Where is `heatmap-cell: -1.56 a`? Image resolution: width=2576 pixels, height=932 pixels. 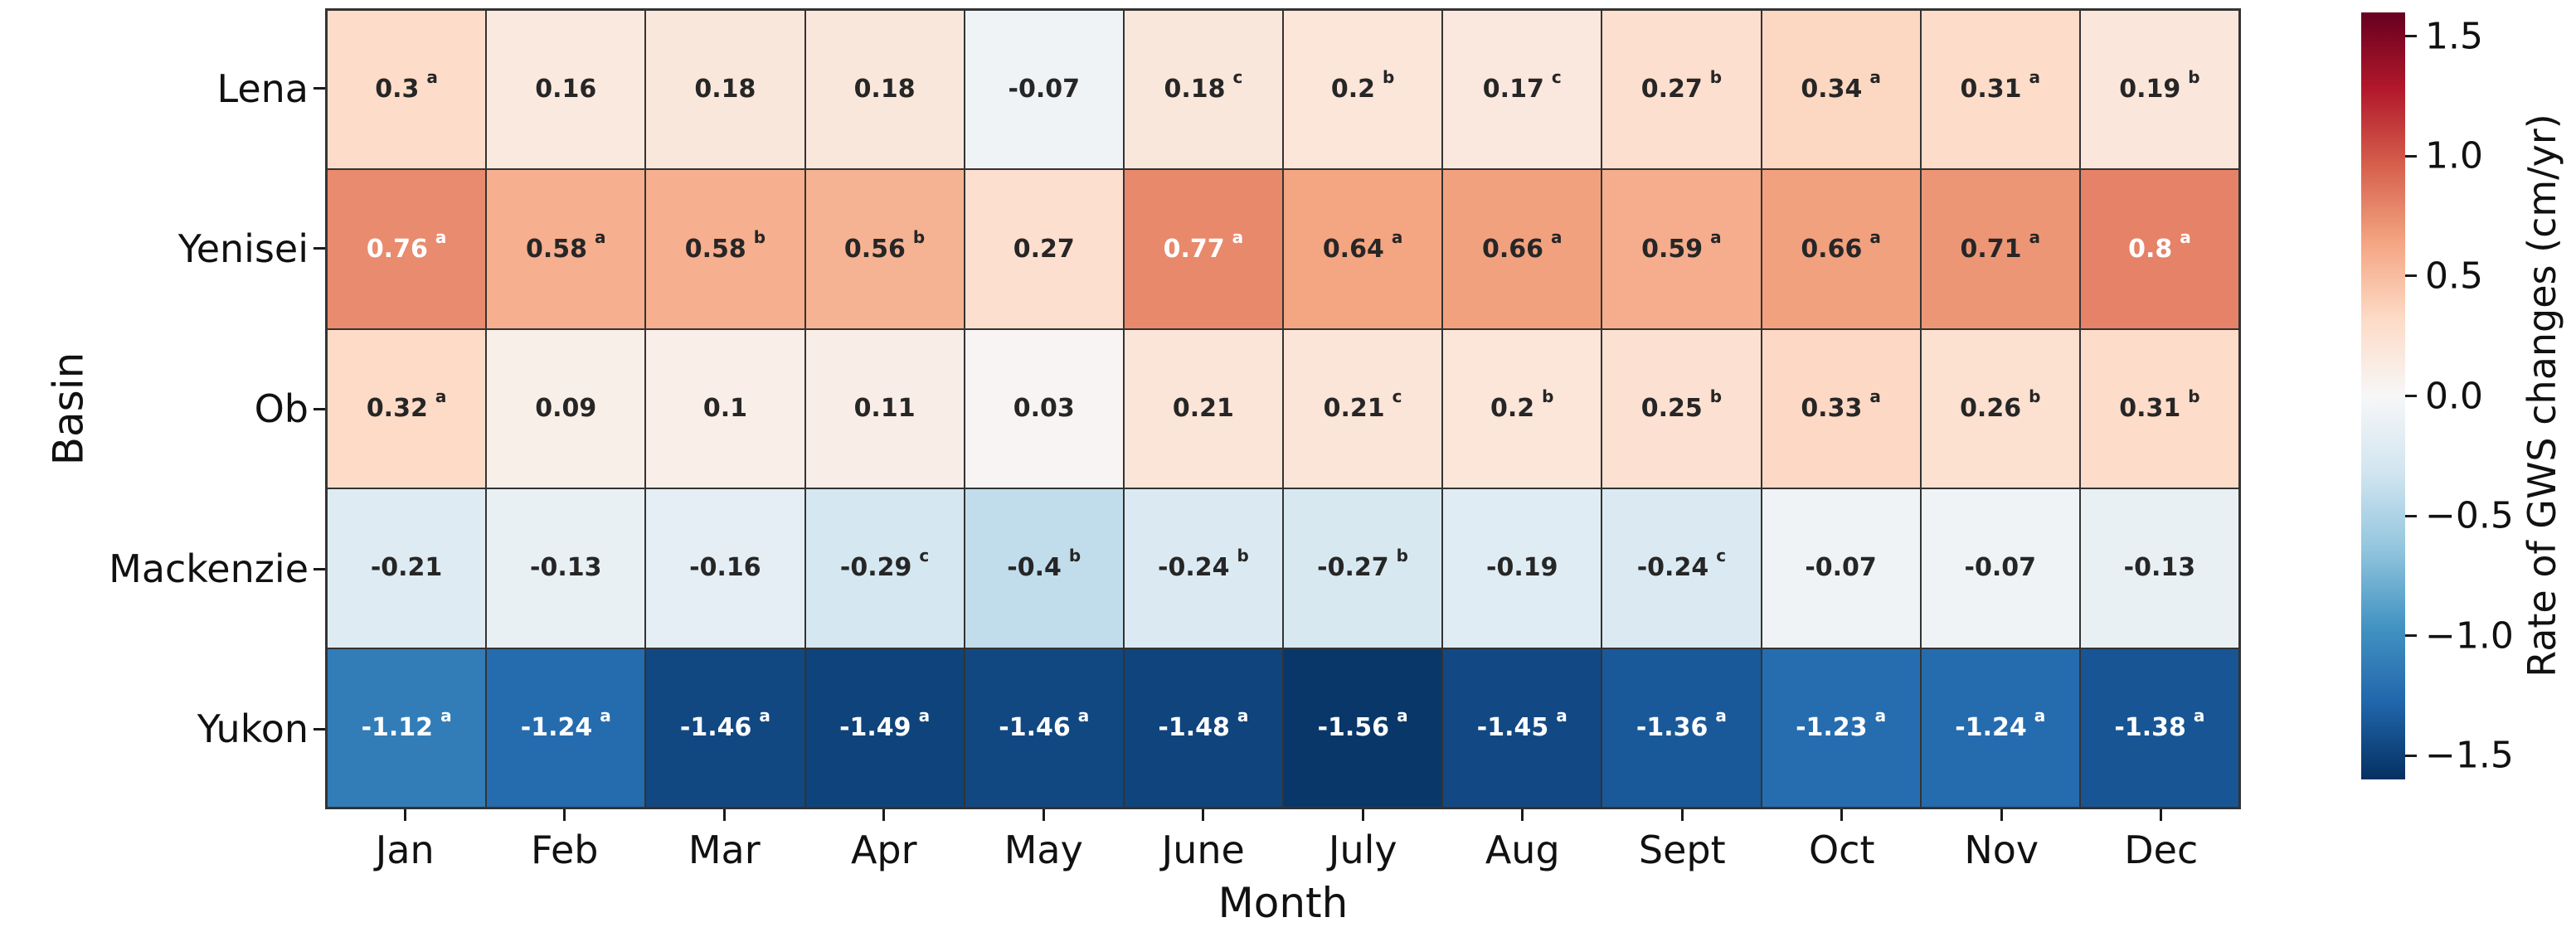 heatmap-cell: -1.56 a is located at coordinates (1363, 727).